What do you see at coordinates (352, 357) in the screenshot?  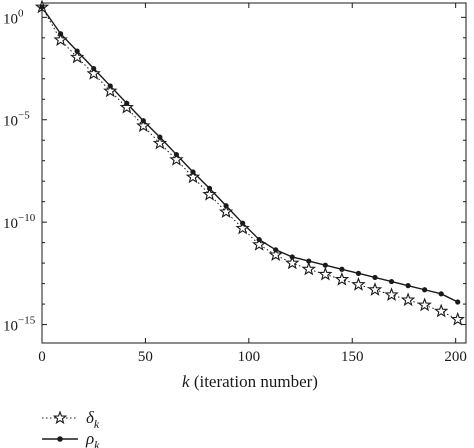 I see `x-tick-label: 150` at bounding box center [352, 357].